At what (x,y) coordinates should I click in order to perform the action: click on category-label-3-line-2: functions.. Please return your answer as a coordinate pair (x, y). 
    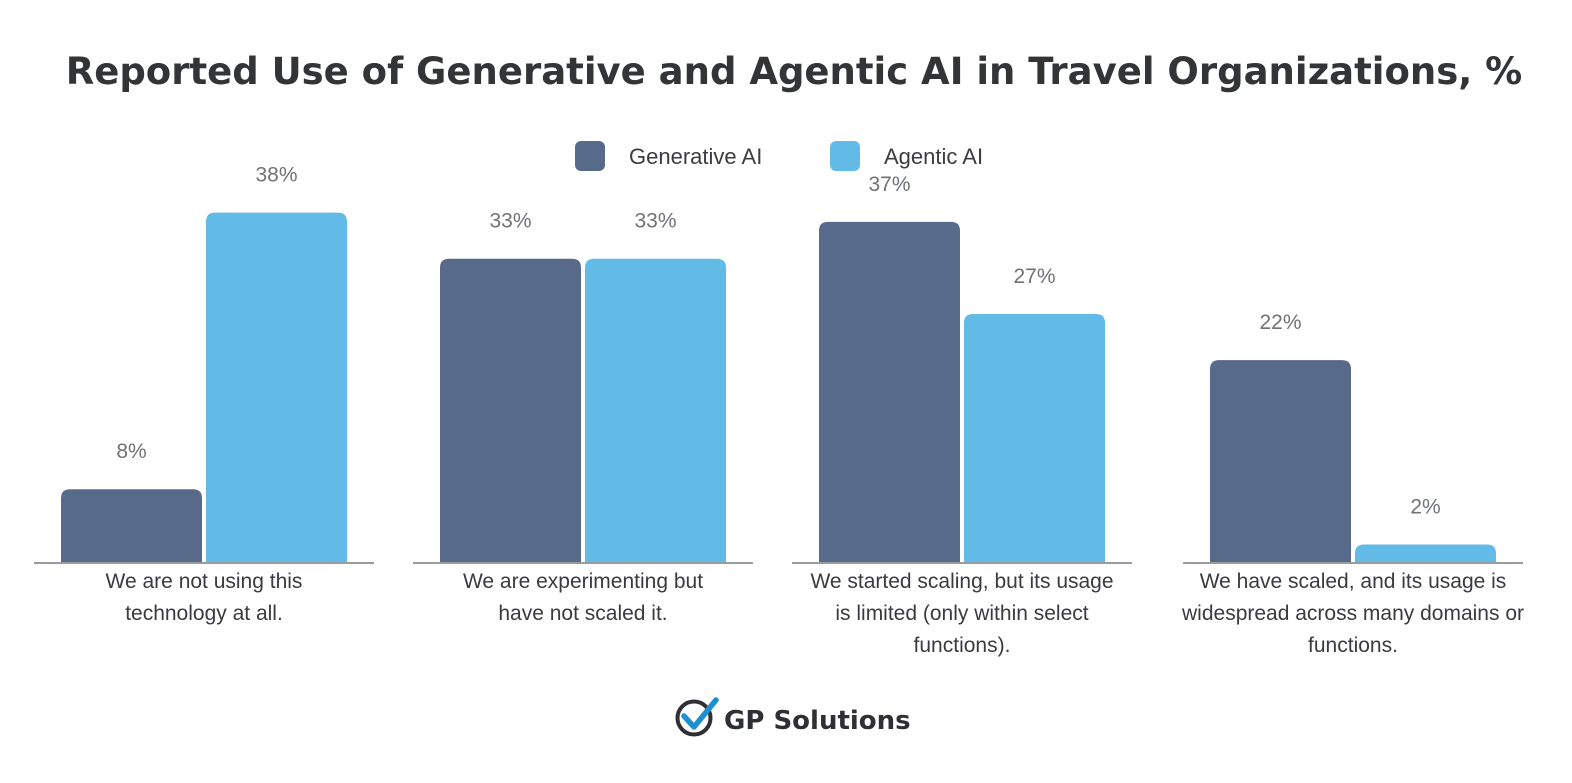
    Looking at the image, I should click on (1353, 645).